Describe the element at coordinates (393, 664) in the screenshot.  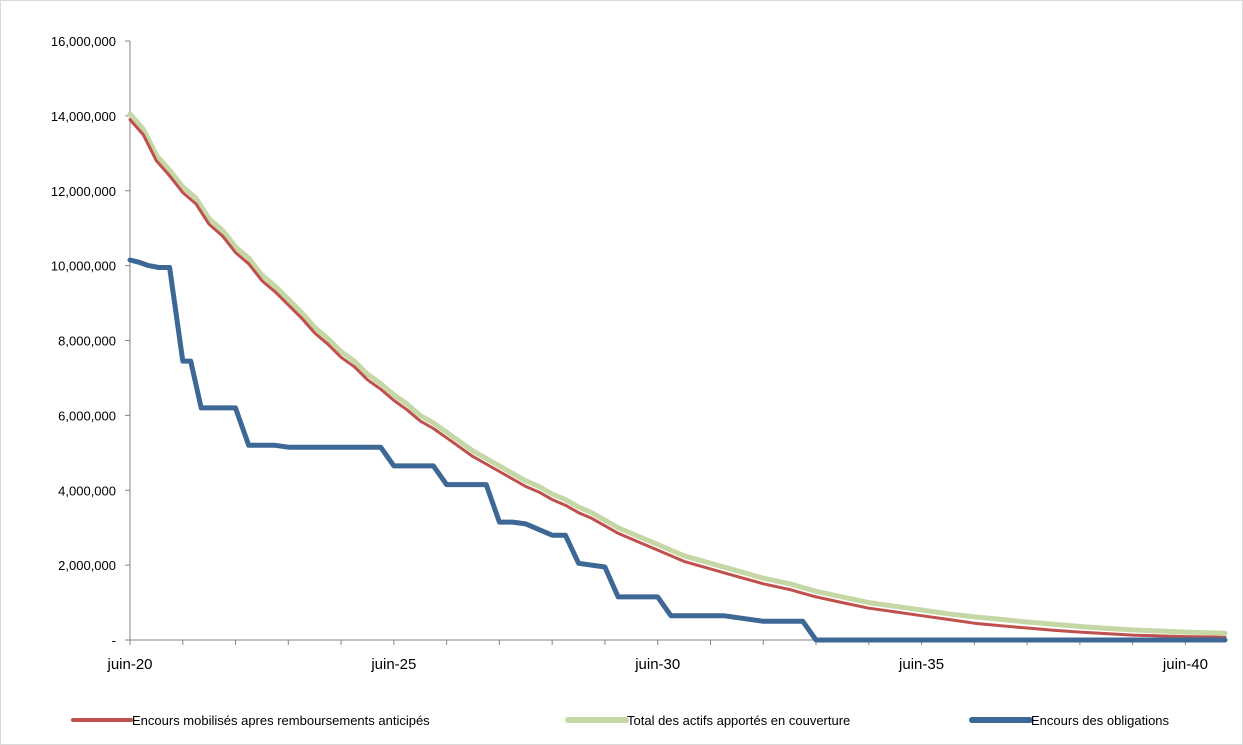
I see `x-tick-label: juin-25` at that location.